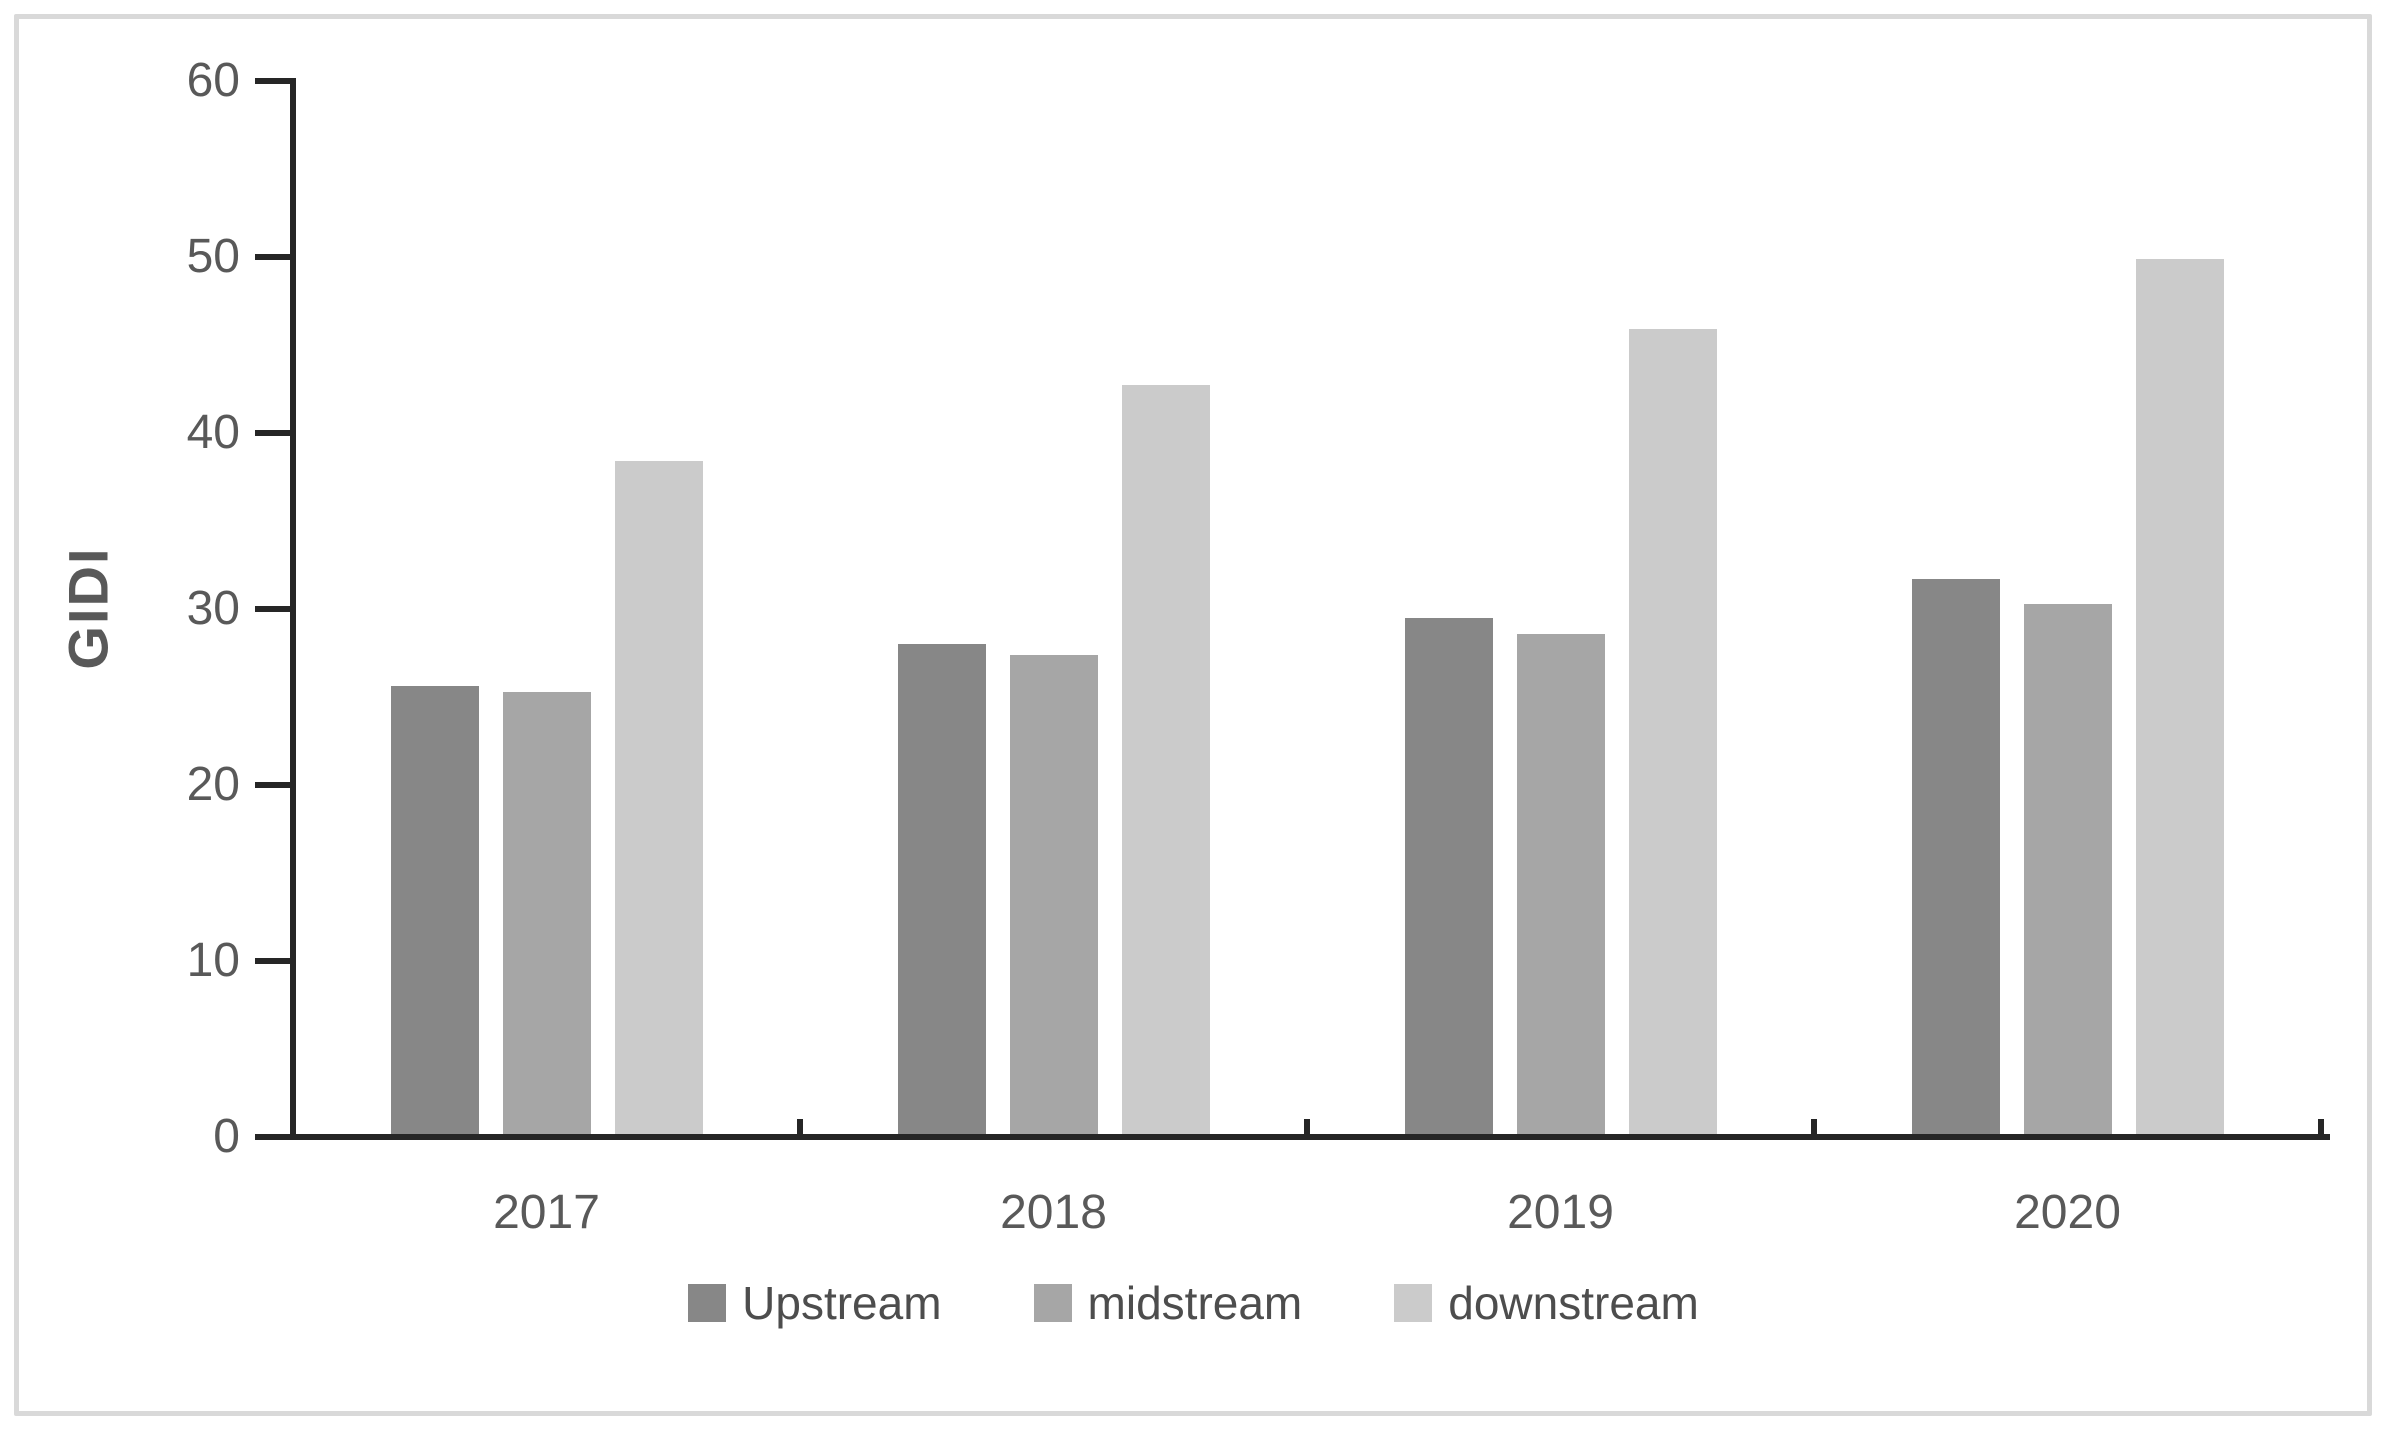 This screenshot has width=2387, height=1430. Describe the element at coordinates (1573, 1303) in the screenshot. I see `legend-label: downstream` at that location.